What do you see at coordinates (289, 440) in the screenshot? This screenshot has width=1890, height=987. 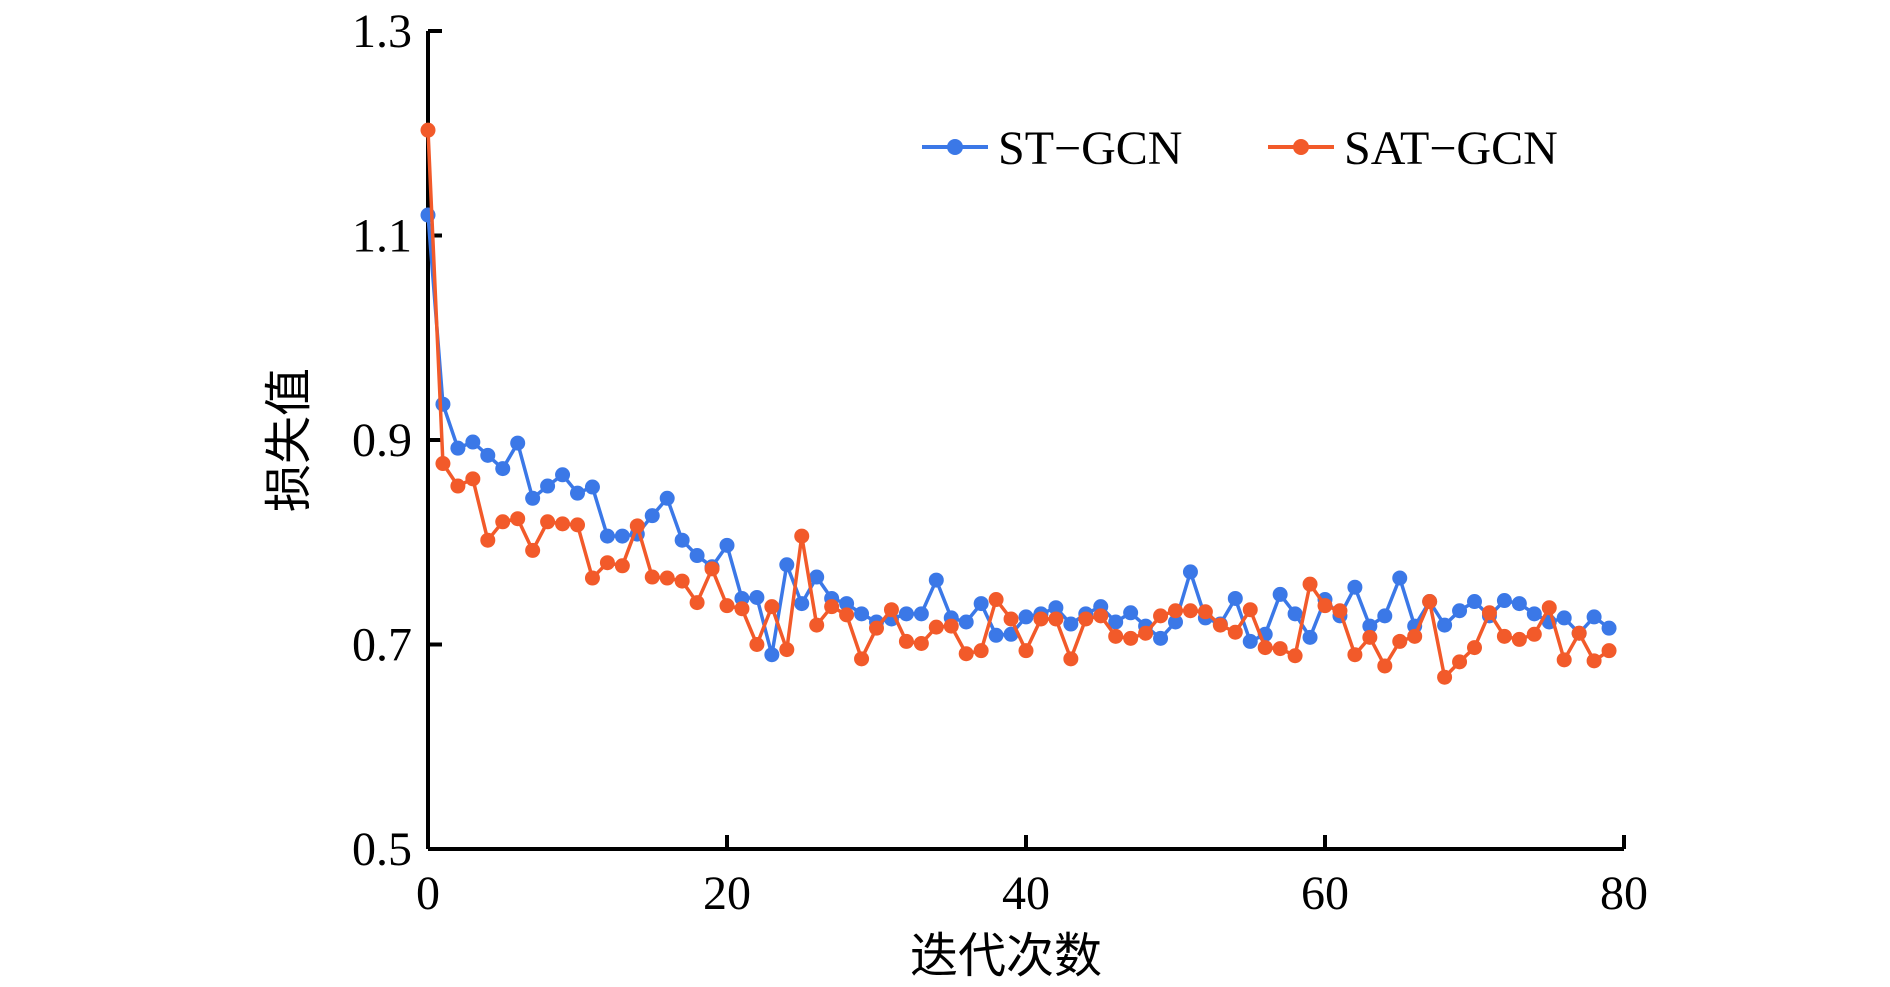 I see `y-axis-title: 损失值` at bounding box center [289, 440].